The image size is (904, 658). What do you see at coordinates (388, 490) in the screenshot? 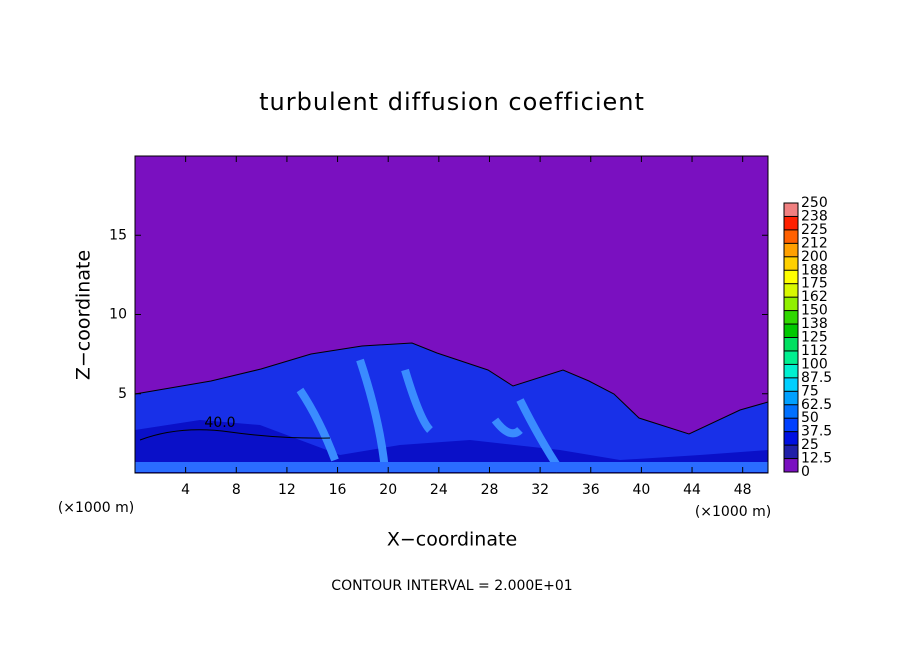
I see `x-tick-label: 20` at bounding box center [388, 490].